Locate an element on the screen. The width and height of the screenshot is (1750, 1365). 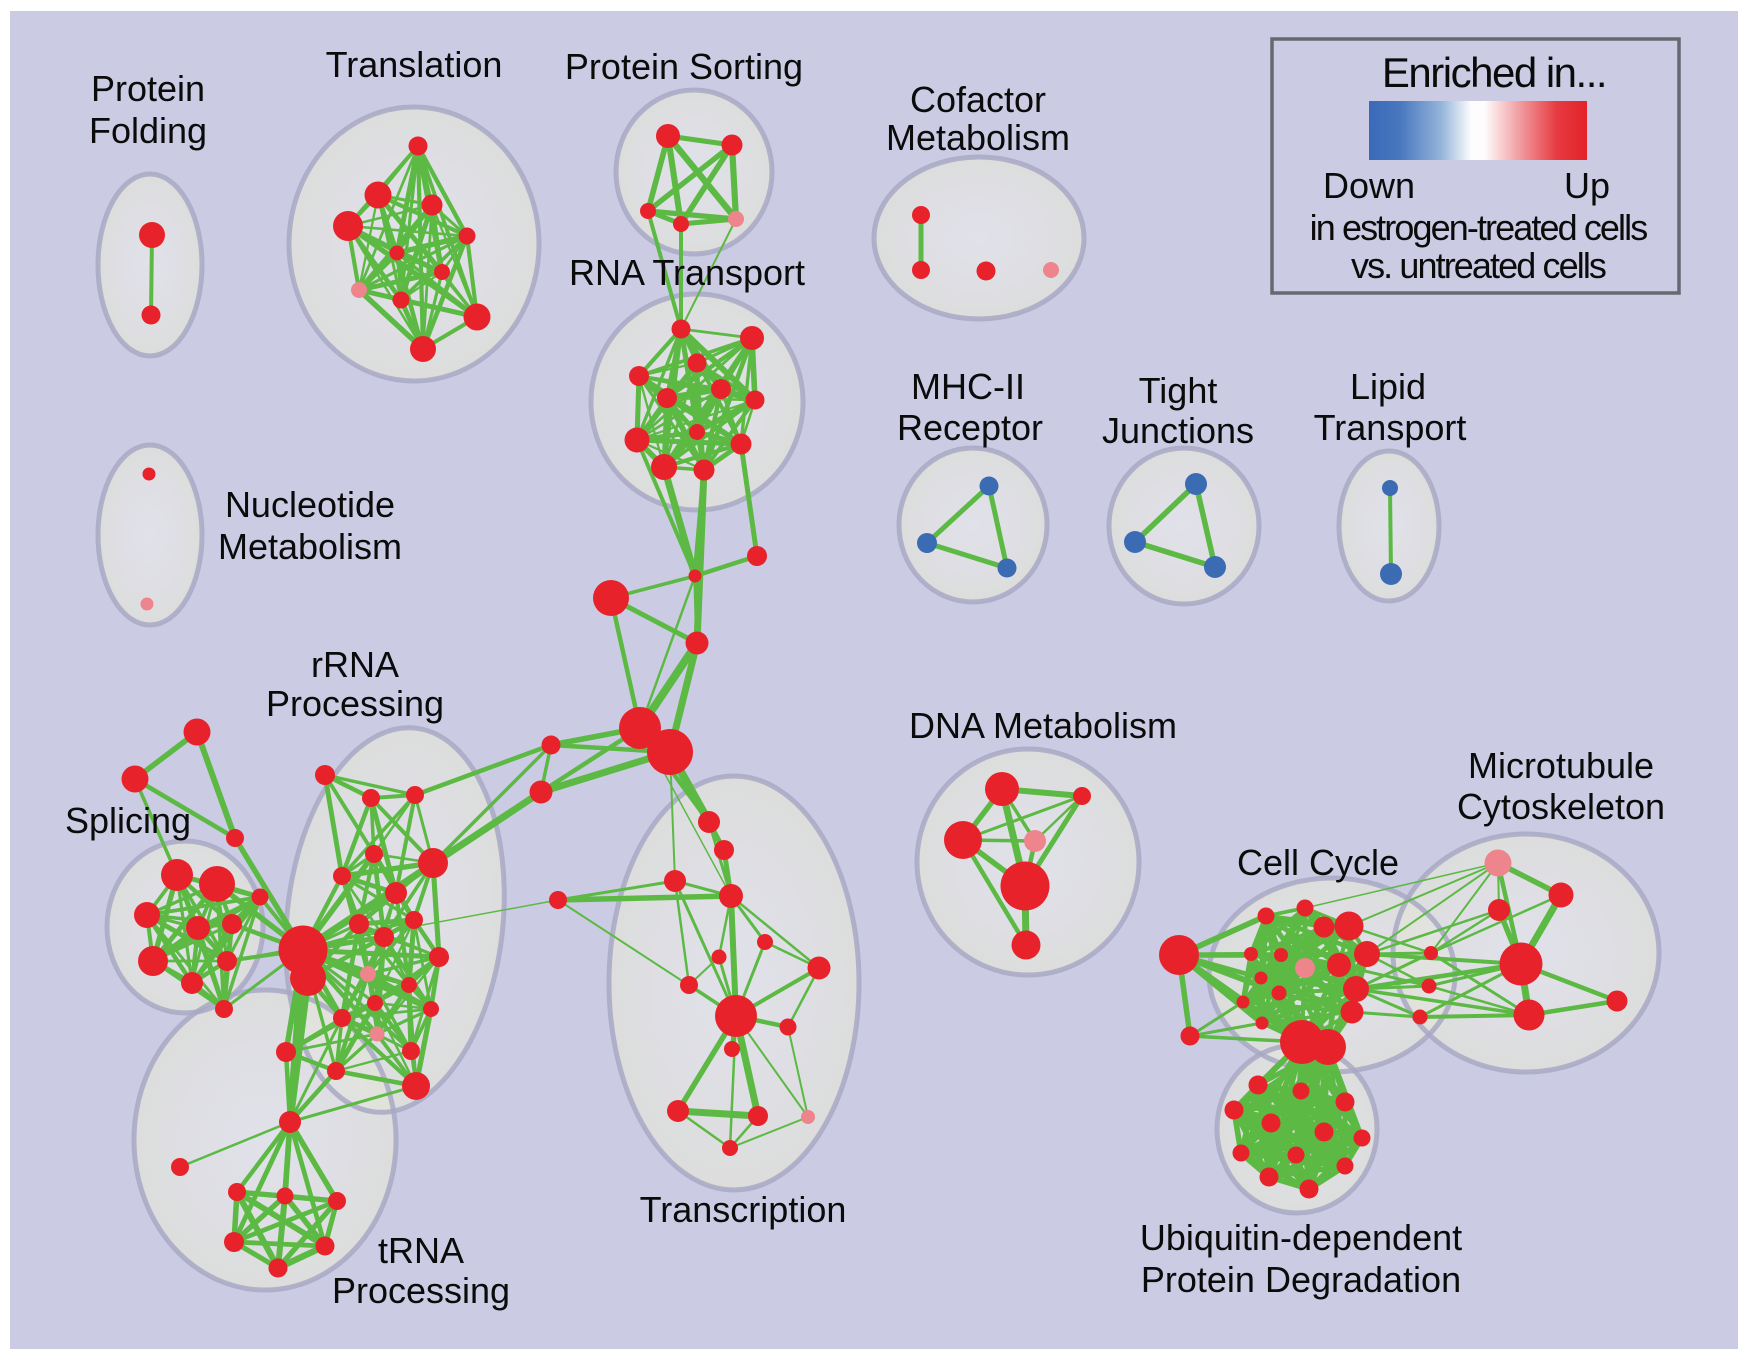
svg-text: vs. untreated cells is located at coordinates (1478, 265).